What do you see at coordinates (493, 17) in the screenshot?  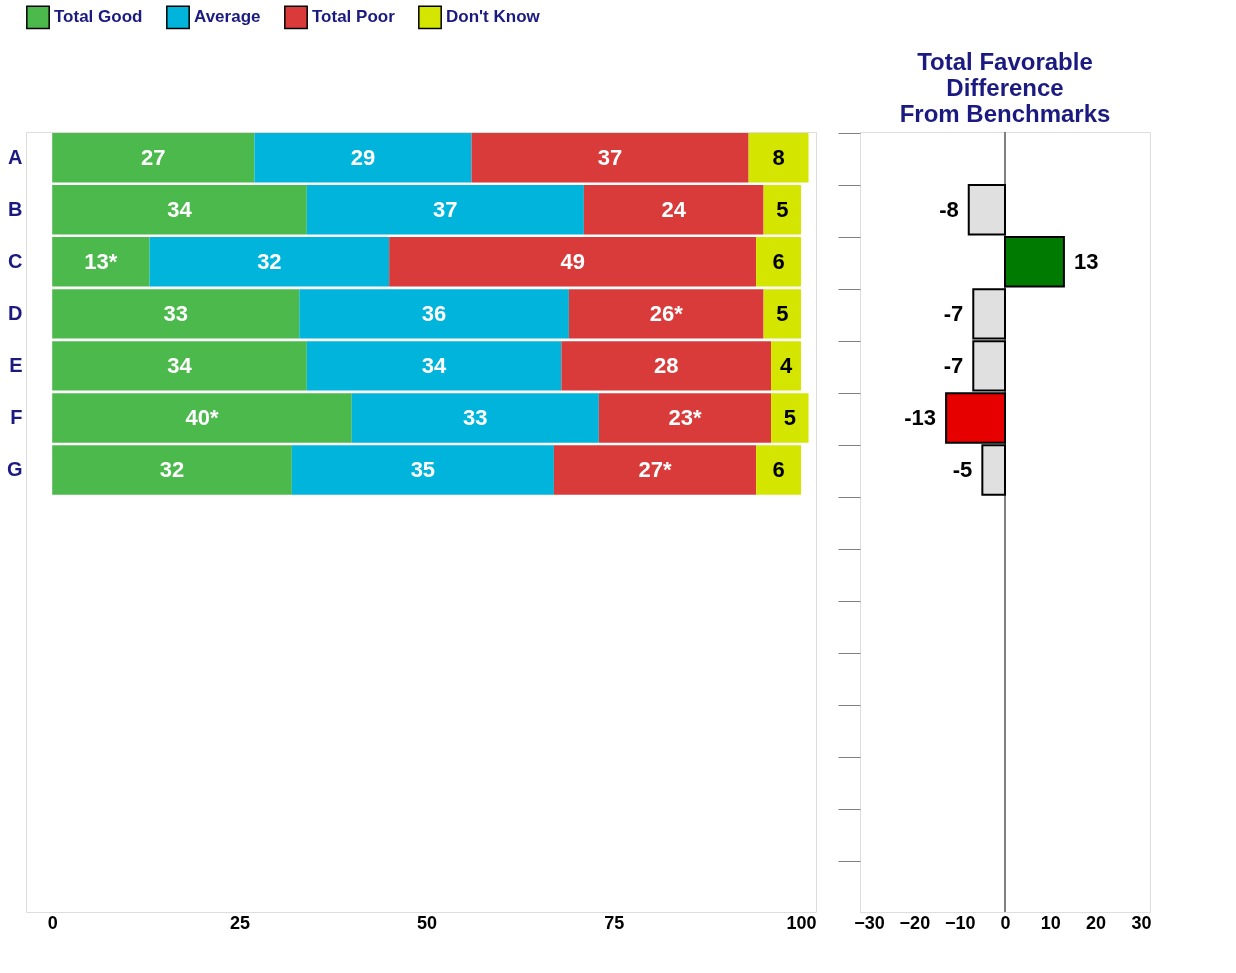 I see `legend-label: Don't Know` at bounding box center [493, 17].